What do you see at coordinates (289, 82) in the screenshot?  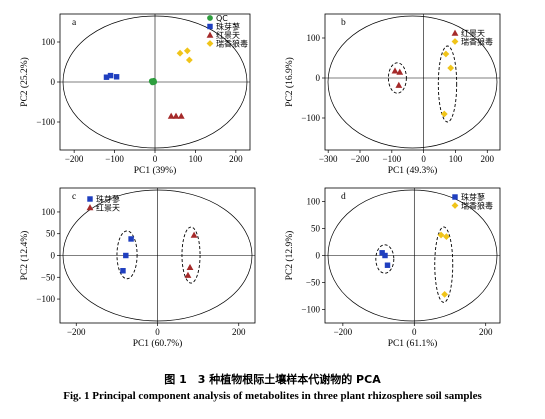 I see `y-axis-label: PC2 (16.9%)` at bounding box center [289, 82].